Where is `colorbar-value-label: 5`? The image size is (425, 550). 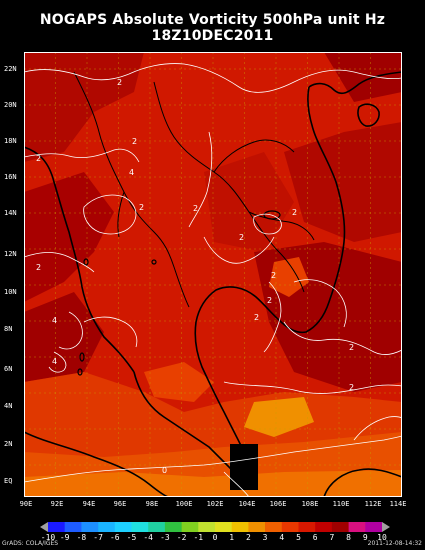
colorbar-value-label: 5 is located at coordinates (298, 537).